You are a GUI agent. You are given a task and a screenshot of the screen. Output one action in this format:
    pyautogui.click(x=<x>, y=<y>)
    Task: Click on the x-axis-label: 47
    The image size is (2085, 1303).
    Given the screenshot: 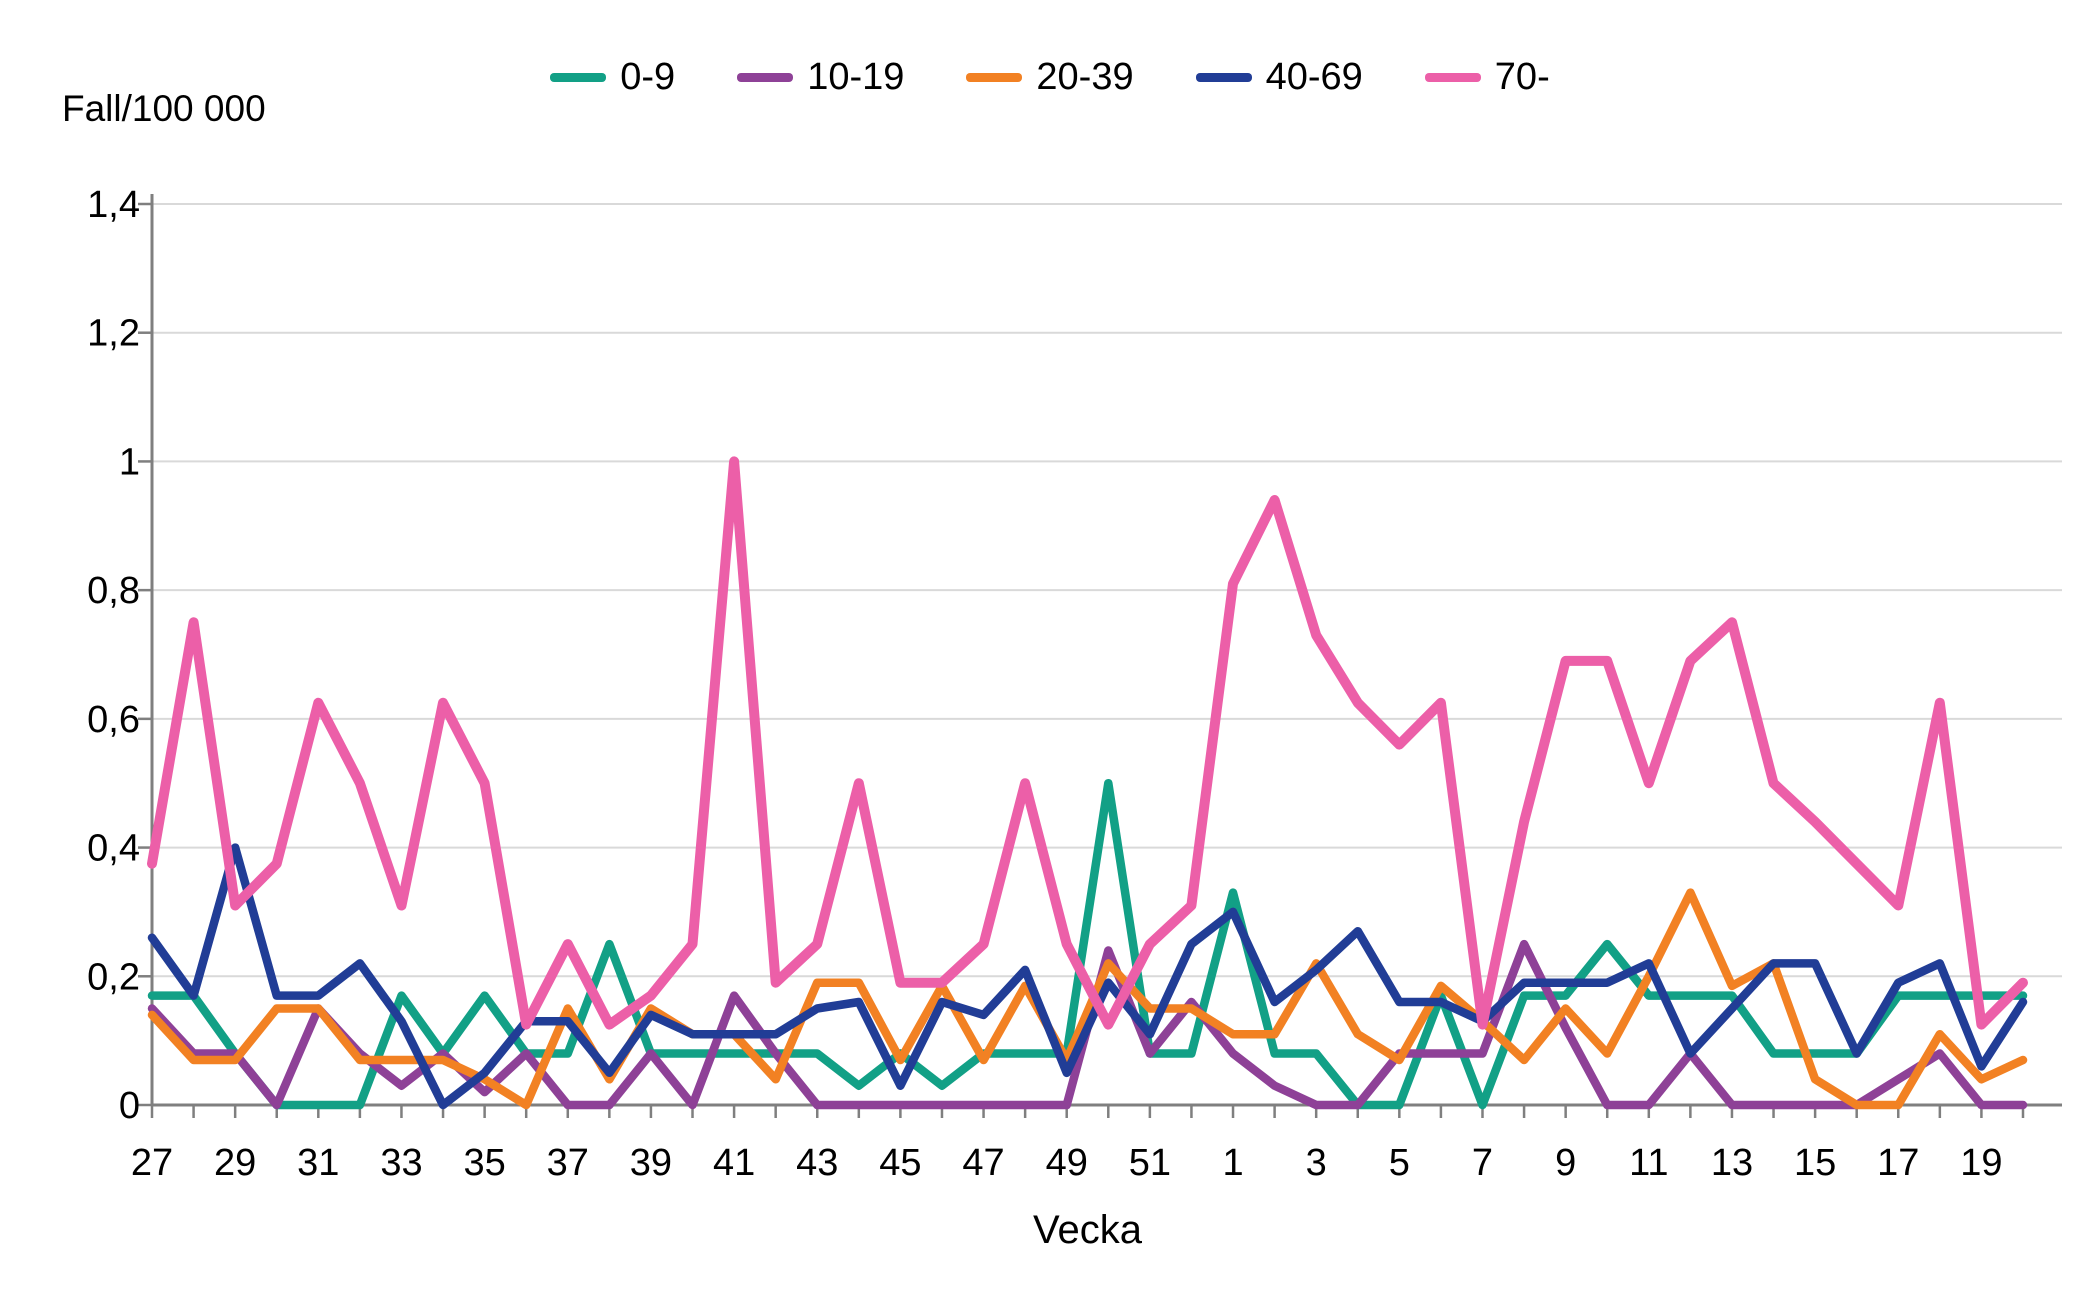 What is the action you would take?
    pyautogui.click(x=983, y=1163)
    